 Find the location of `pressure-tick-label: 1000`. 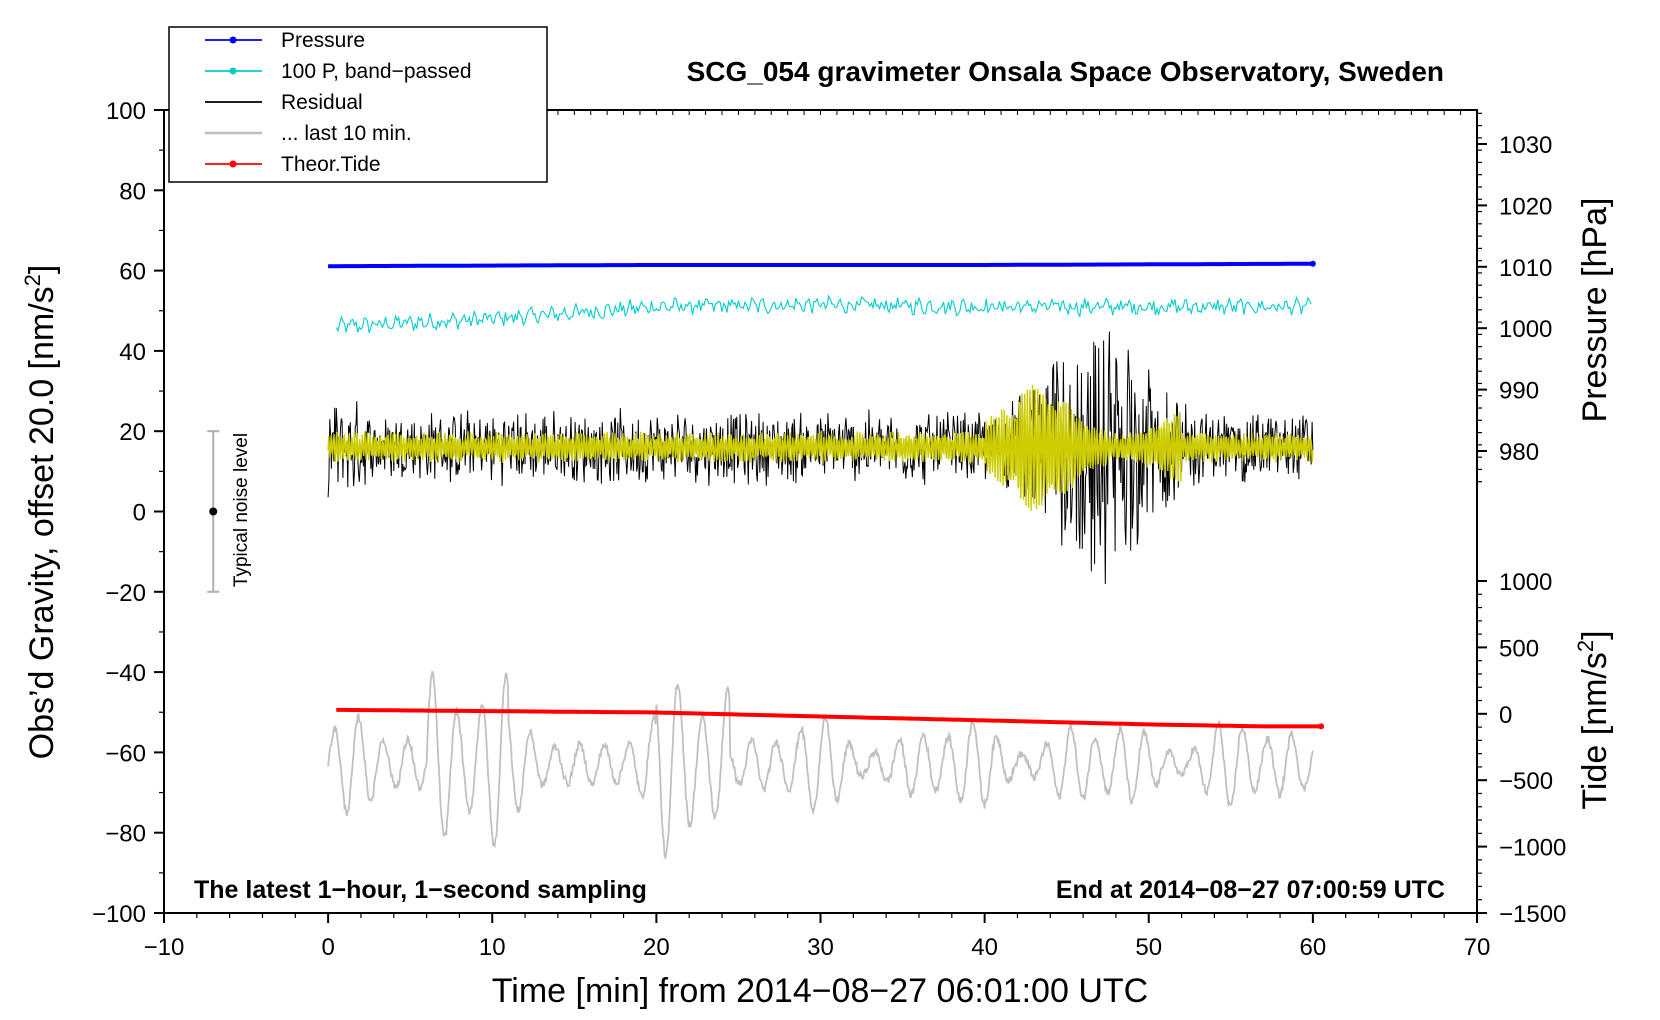

pressure-tick-label: 1000 is located at coordinates (1525, 329).